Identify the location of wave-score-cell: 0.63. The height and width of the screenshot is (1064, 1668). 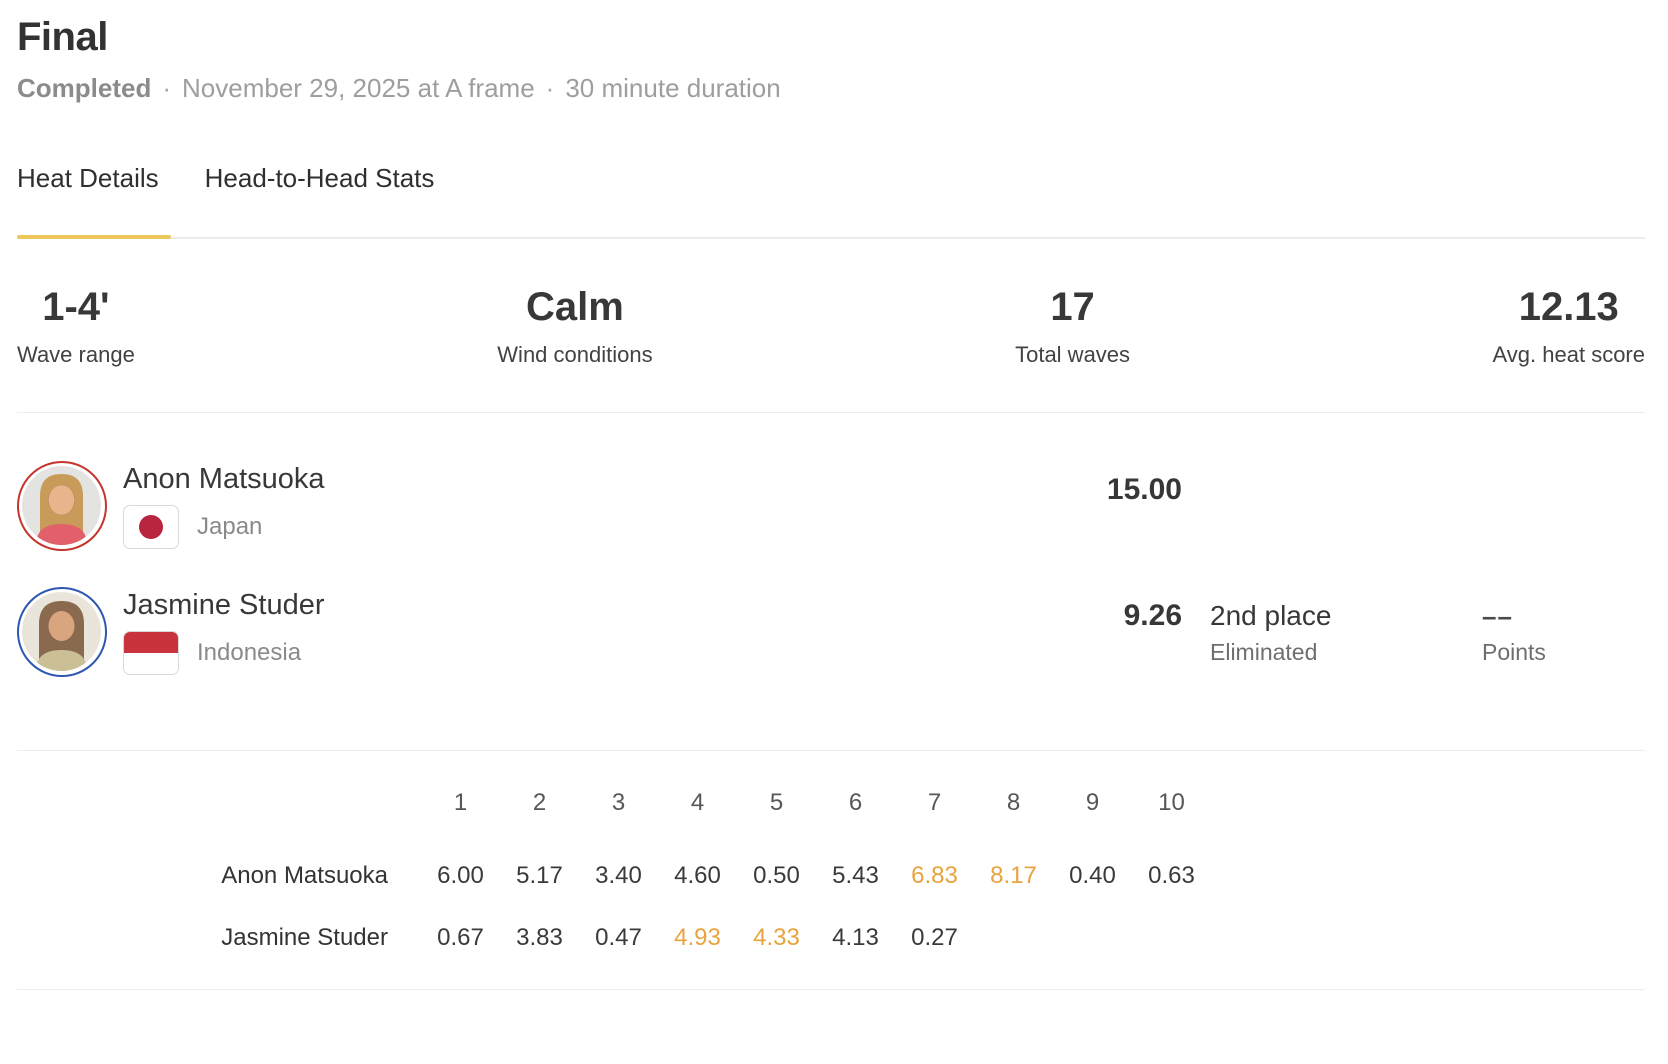
(1171, 875).